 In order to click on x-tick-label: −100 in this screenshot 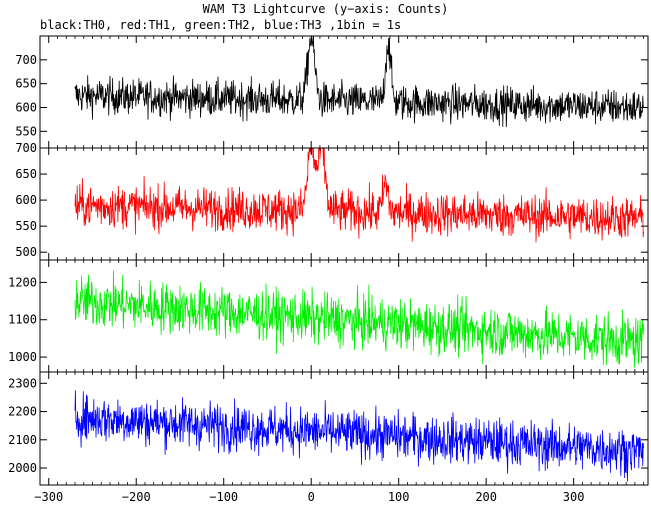, I will do `click(223, 497)`.